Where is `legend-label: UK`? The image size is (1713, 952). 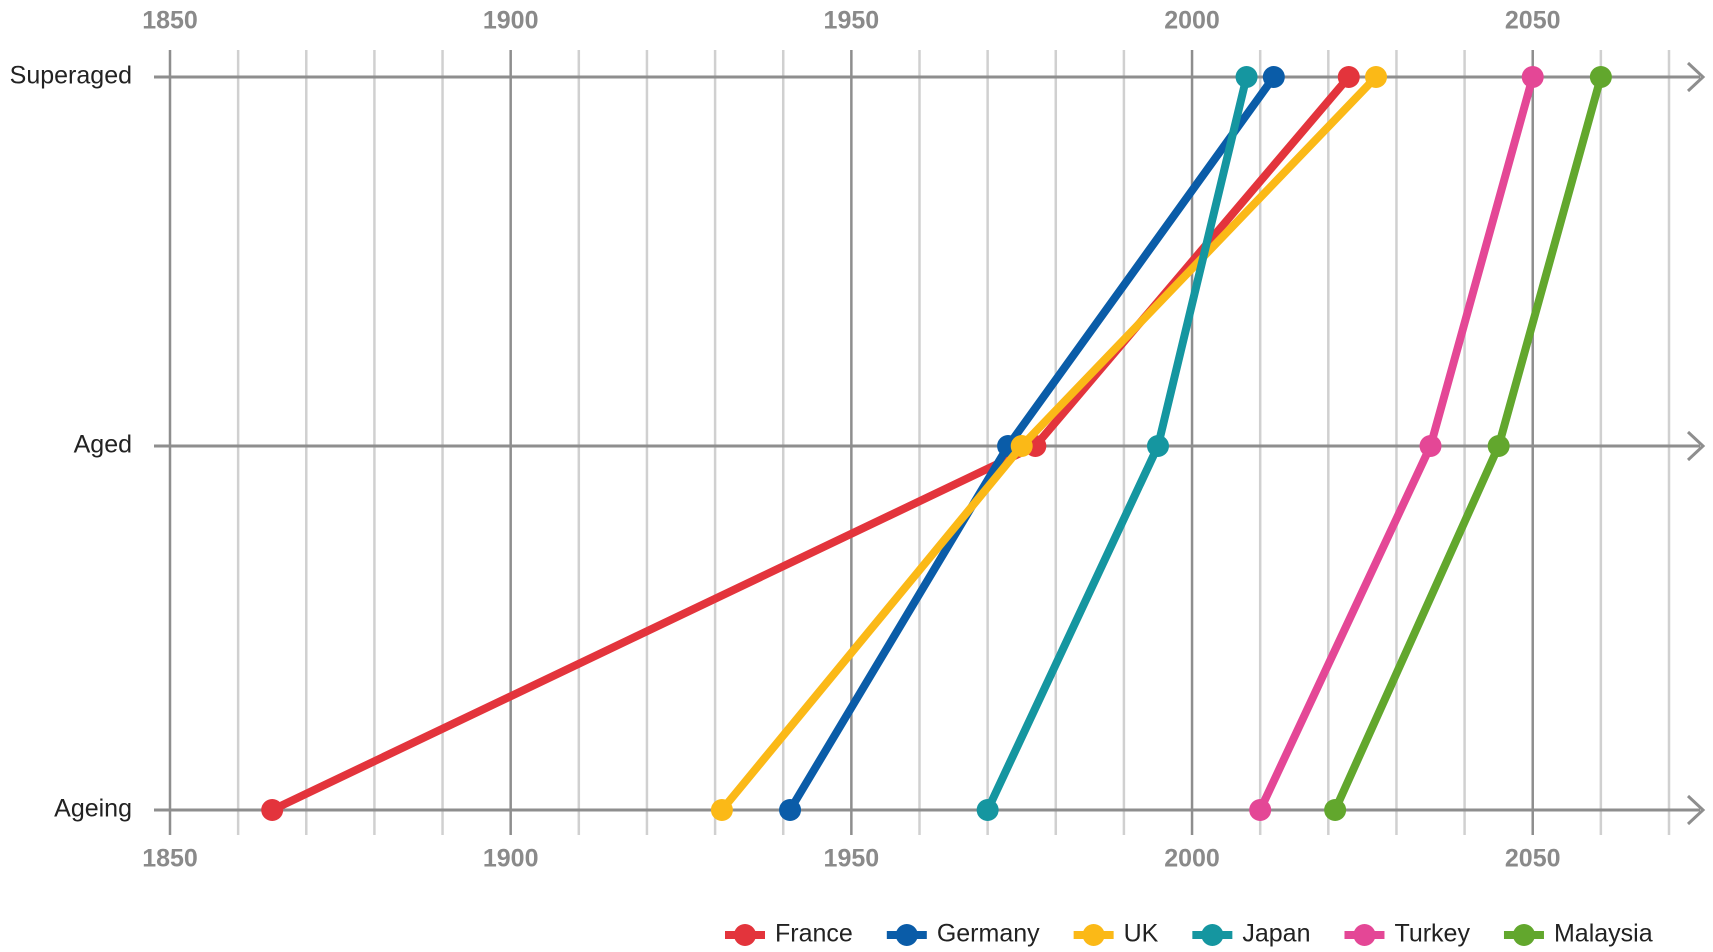
legend-label: UK is located at coordinates (1141, 934).